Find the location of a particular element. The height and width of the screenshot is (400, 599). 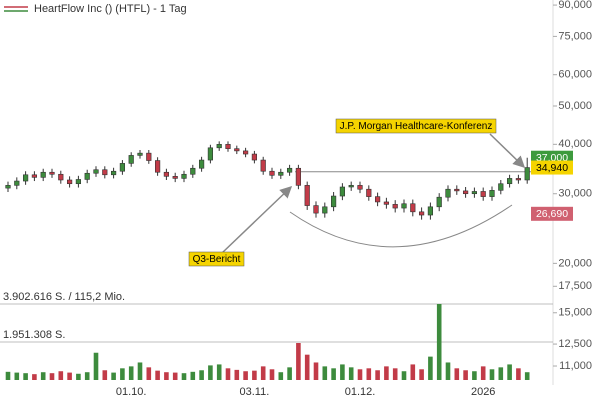

x-tick-label: 03.11. is located at coordinates (255, 392).